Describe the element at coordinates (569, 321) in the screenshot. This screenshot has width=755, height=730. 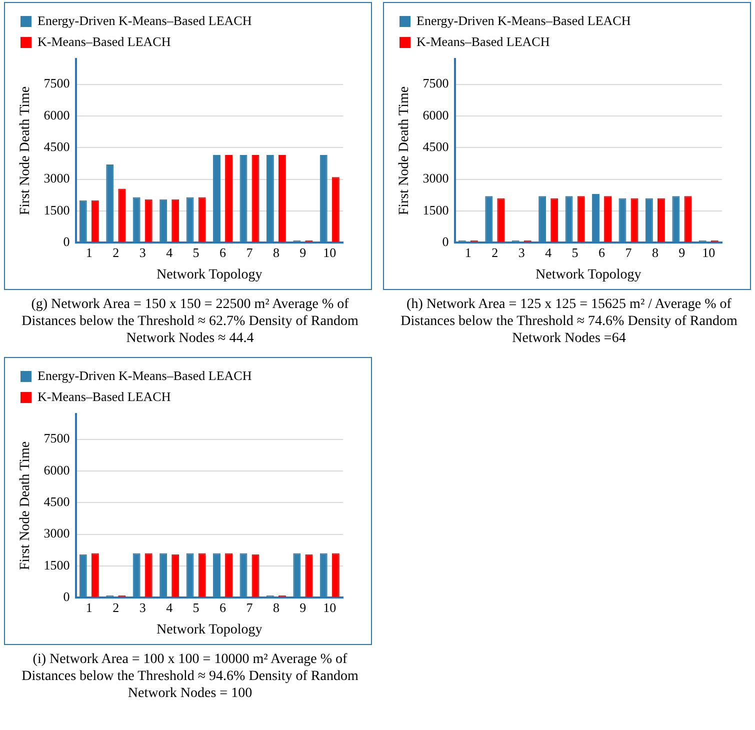
I see `text: (h) Network Area = 125 x 125 = 15625 m² / Average % of Distances below the Threshold ≈ 74.6% Density of Random Network Nodes =64` at that location.